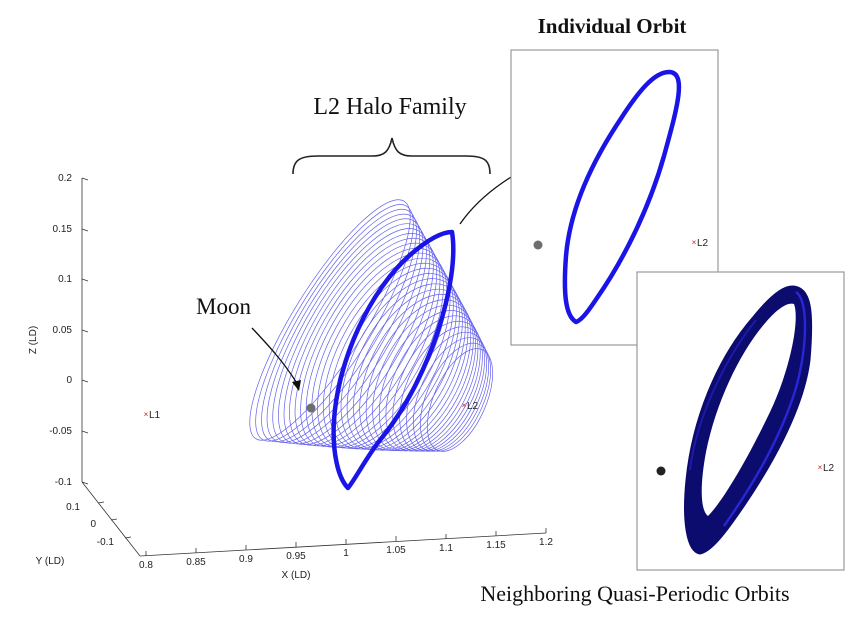 The image size is (850, 624). Describe the element at coordinates (389, 107) in the screenshot. I see `halo-family-title: L2 Halo Family` at that location.